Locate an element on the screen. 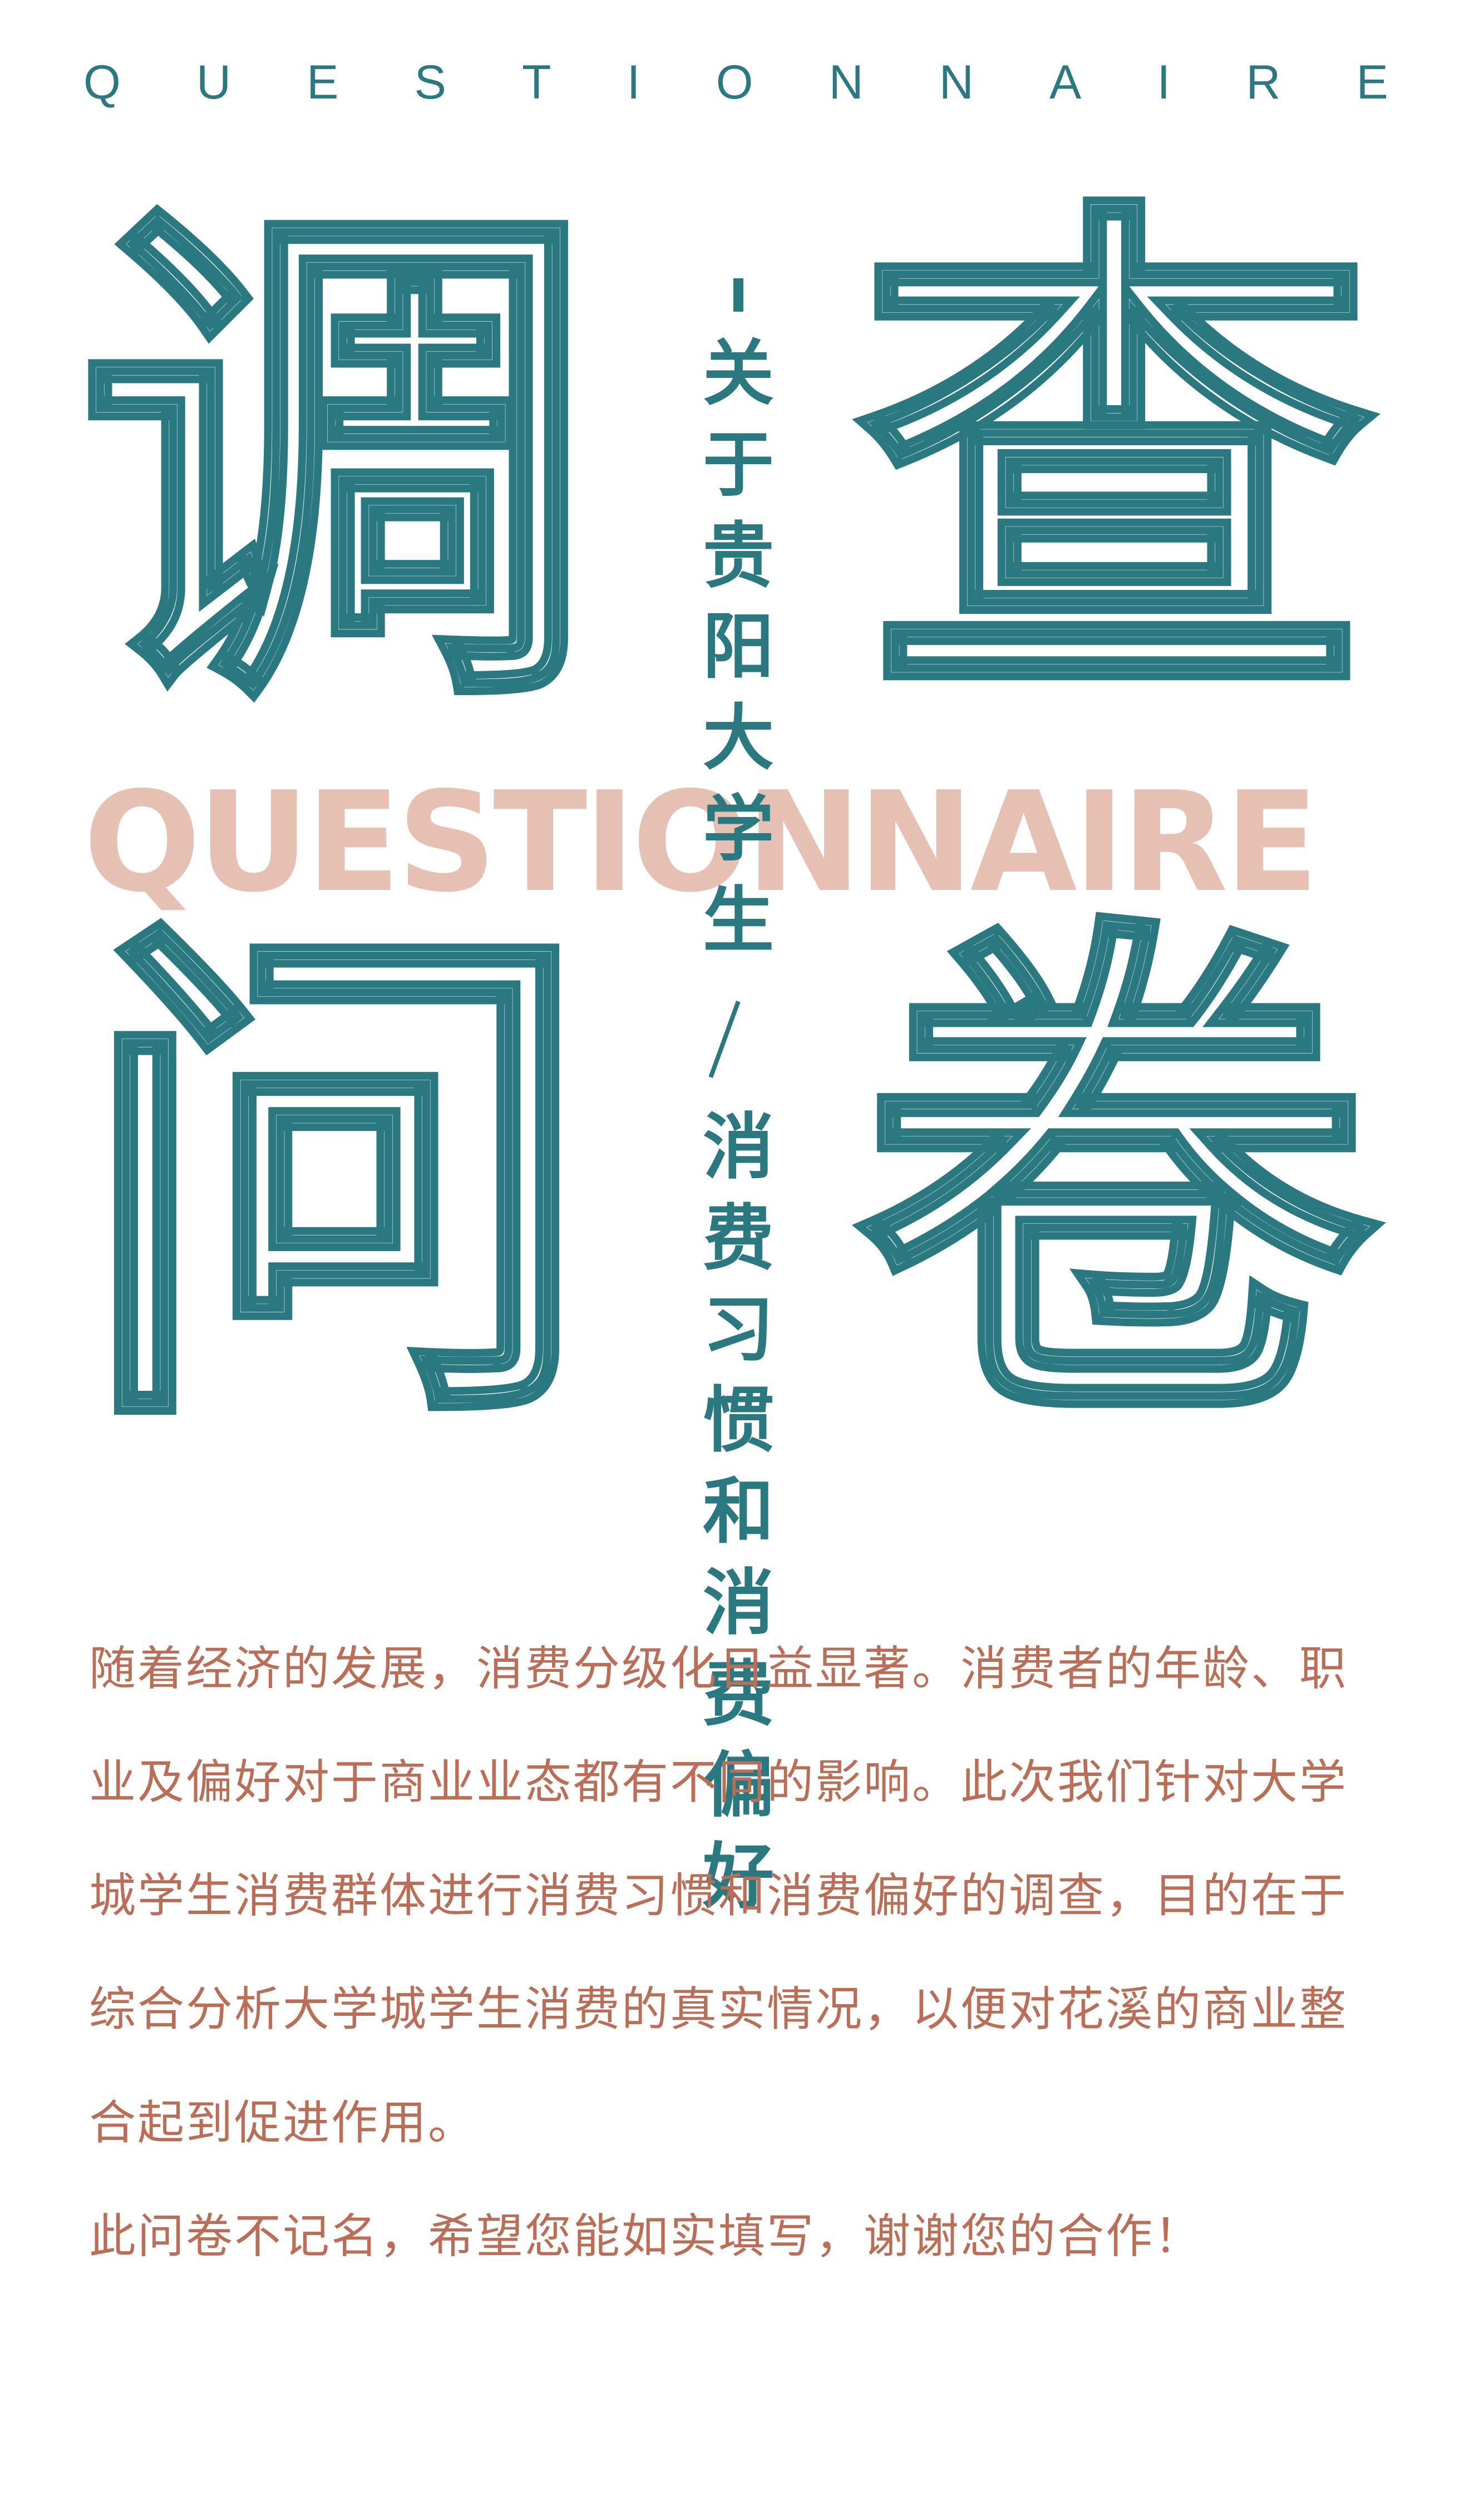 This screenshot has width=1484, height=2505. title-char-diao: 调 is located at coordinates (336, 465).